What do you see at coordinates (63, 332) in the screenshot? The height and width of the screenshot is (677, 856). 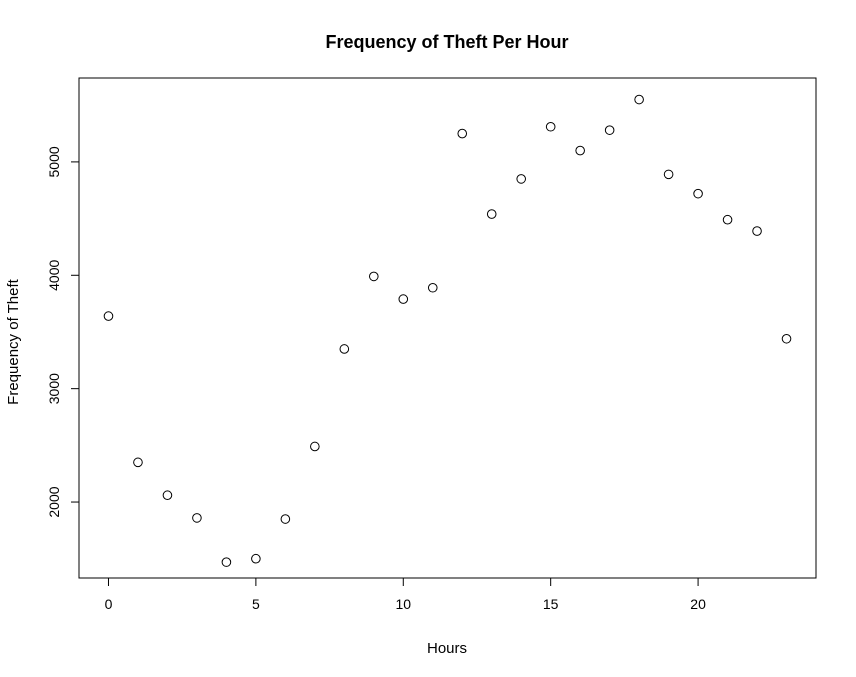 I see `y-axis: 2000 3000 4000 5000` at bounding box center [63, 332].